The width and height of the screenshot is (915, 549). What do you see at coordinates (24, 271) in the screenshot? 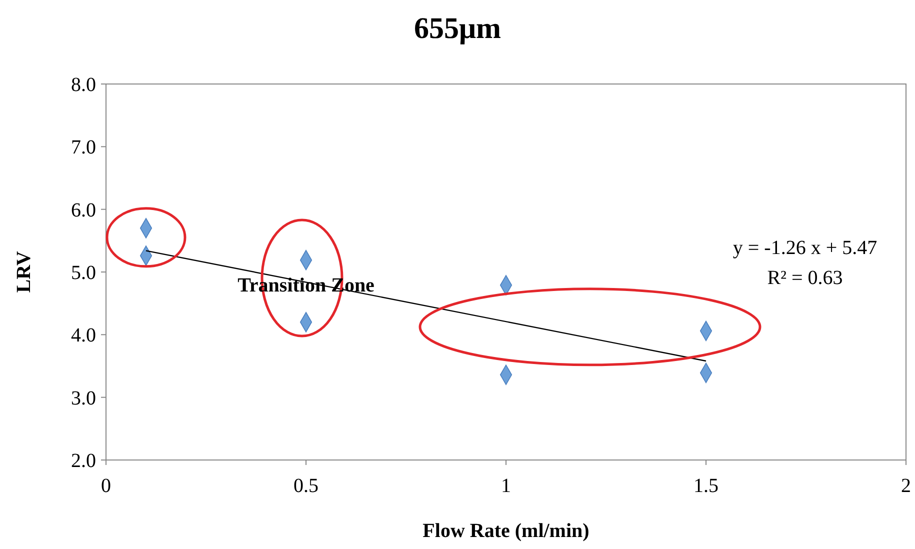
I see `y-axis-title: LRV` at bounding box center [24, 271].